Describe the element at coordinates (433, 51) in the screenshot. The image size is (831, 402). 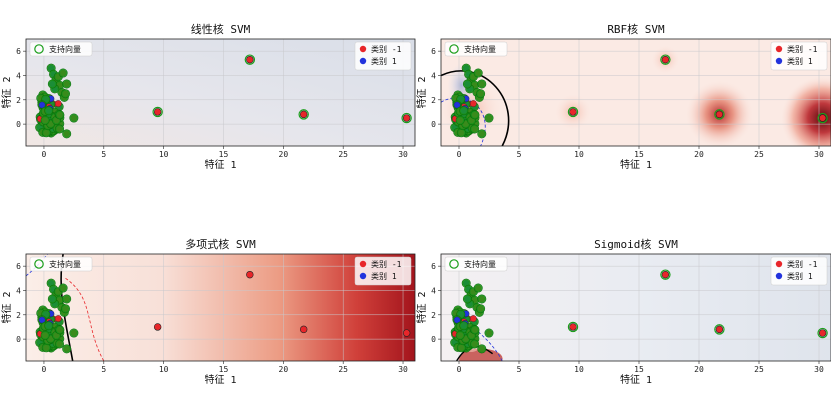
I see `y-tick-label: 6` at that location.